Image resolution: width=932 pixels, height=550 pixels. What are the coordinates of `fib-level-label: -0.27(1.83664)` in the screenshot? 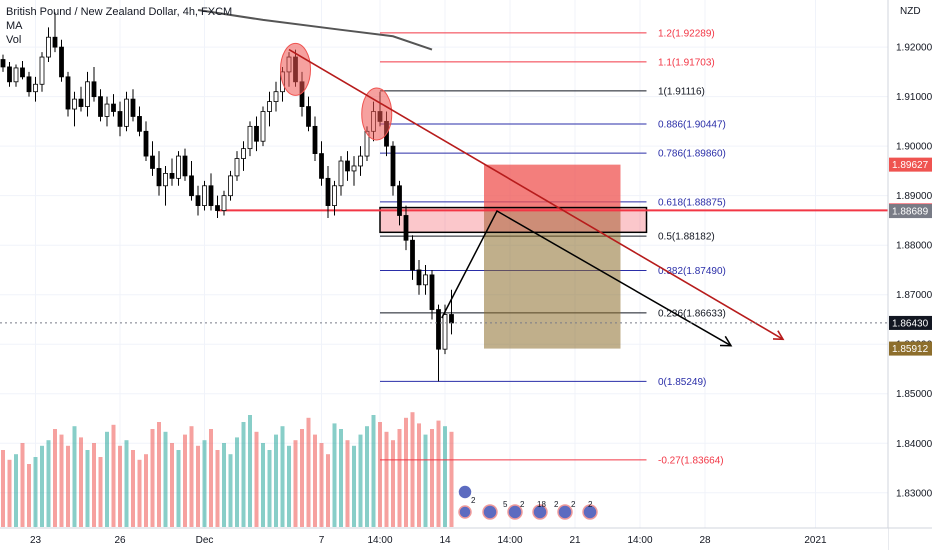 It's located at (691, 460).